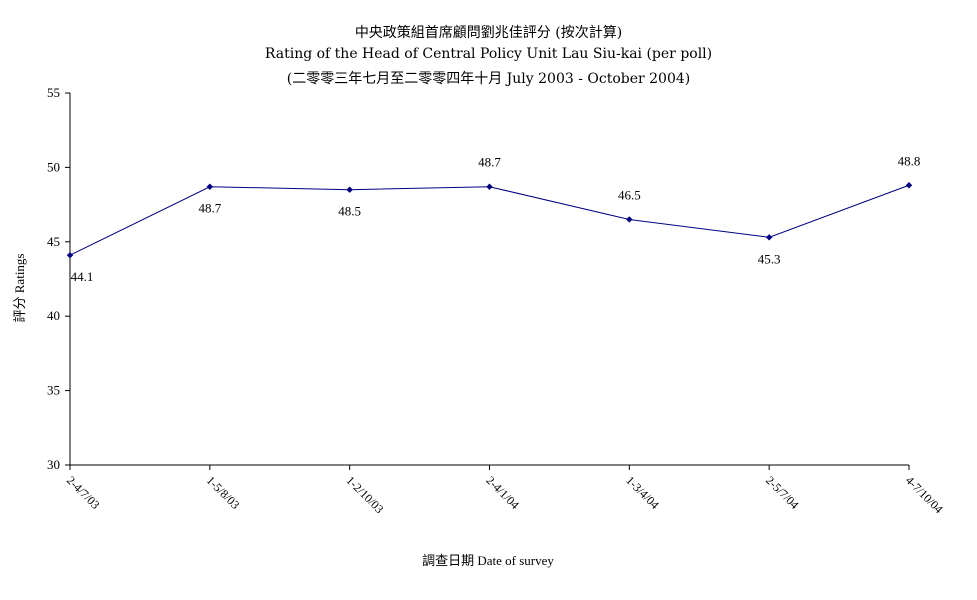 Image resolution: width=977 pixels, height=600 pixels. What do you see at coordinates (53, 92) in the screenshot?
I see `y-tick-label: 55` at bounding box center [53, 92].